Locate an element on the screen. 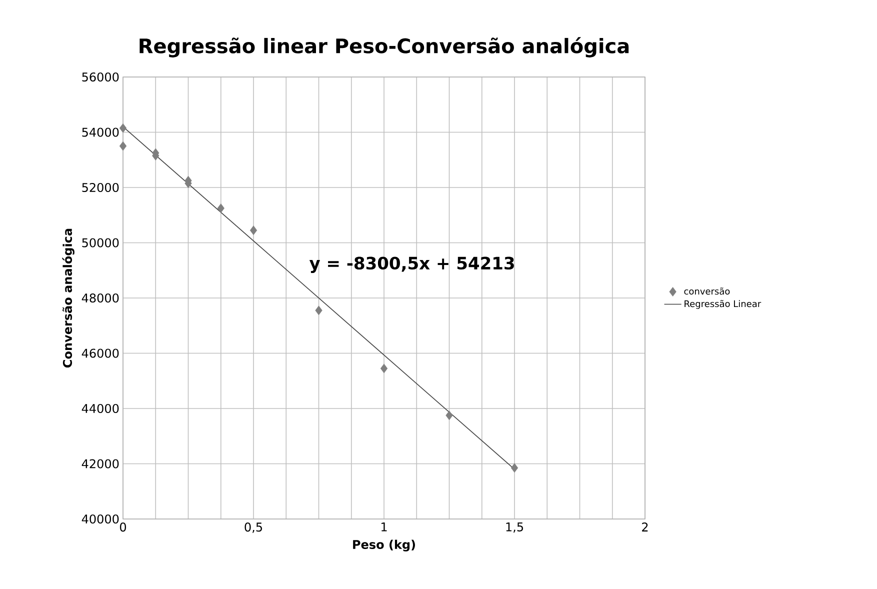 The image size is (877, 589). legend-label: conversão is located at coordinates (707, 291).